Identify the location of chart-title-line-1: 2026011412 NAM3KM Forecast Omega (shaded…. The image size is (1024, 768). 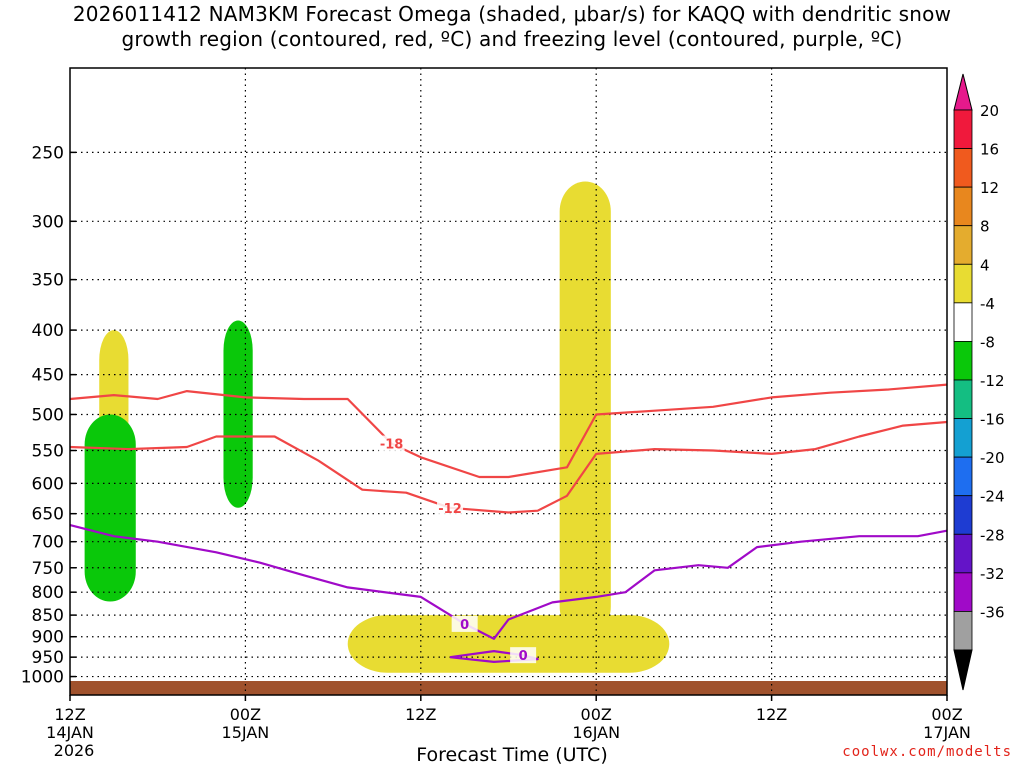
(512, 14).